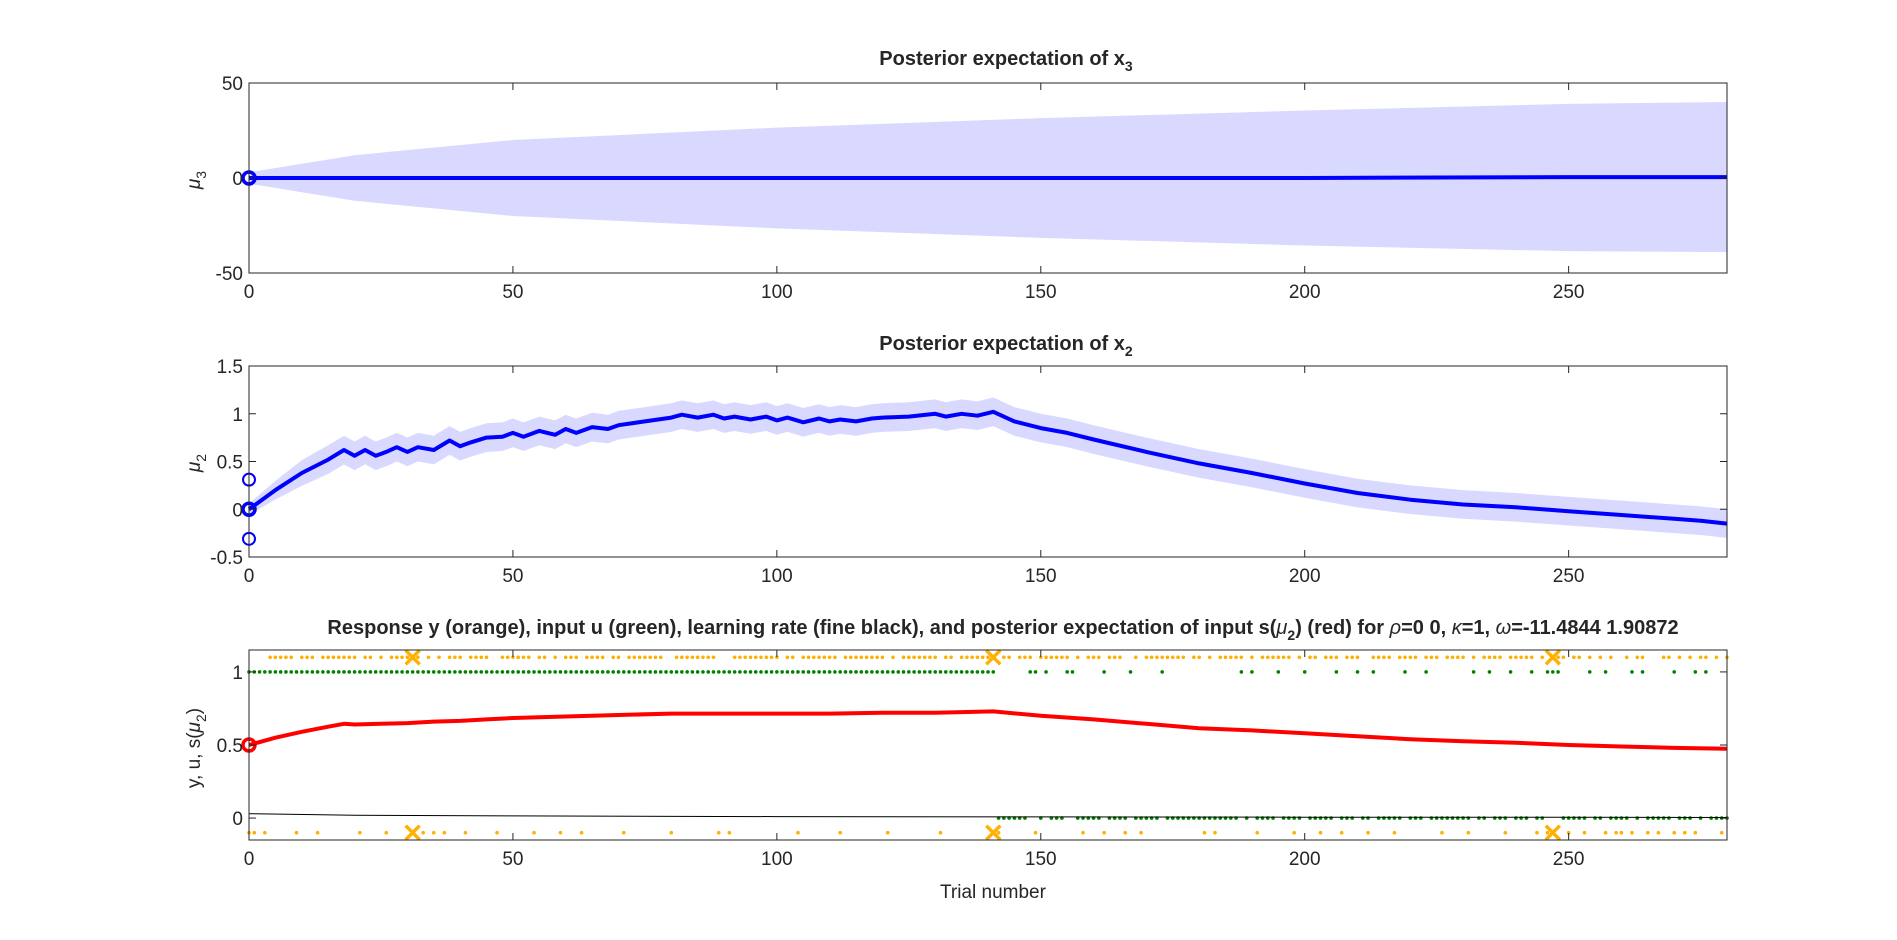 The image size is (1897, 940). What do you see at coordinates (1041, 292) in the screenshot?
I see `x-tick-label: 150` at bounding box center [1041, 292].